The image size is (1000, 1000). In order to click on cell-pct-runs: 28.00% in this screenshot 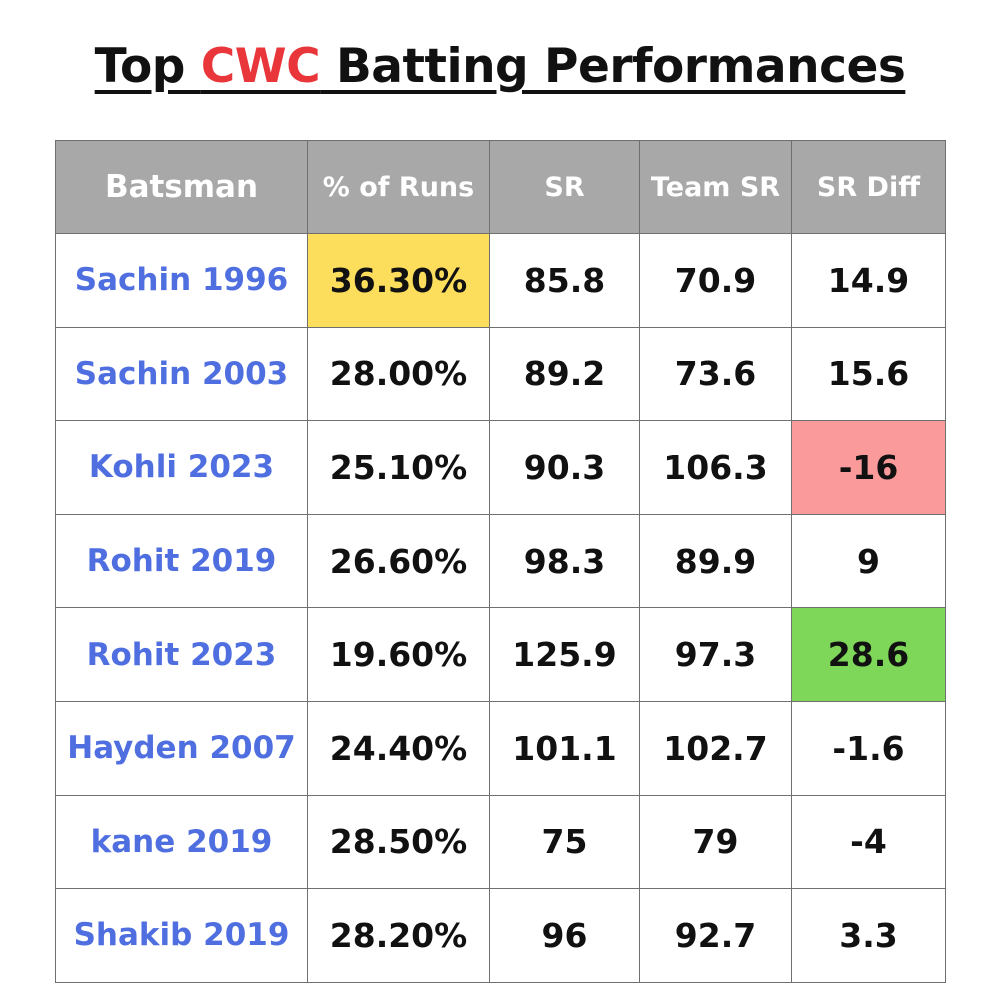, I will do `click(398, 374)`.